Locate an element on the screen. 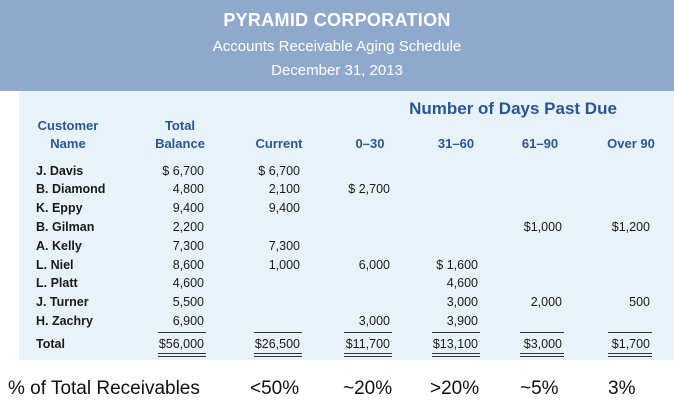 The width and height of the screenshot is (674, 409). total-header-line1: Total is located at coordinates (180, 125).